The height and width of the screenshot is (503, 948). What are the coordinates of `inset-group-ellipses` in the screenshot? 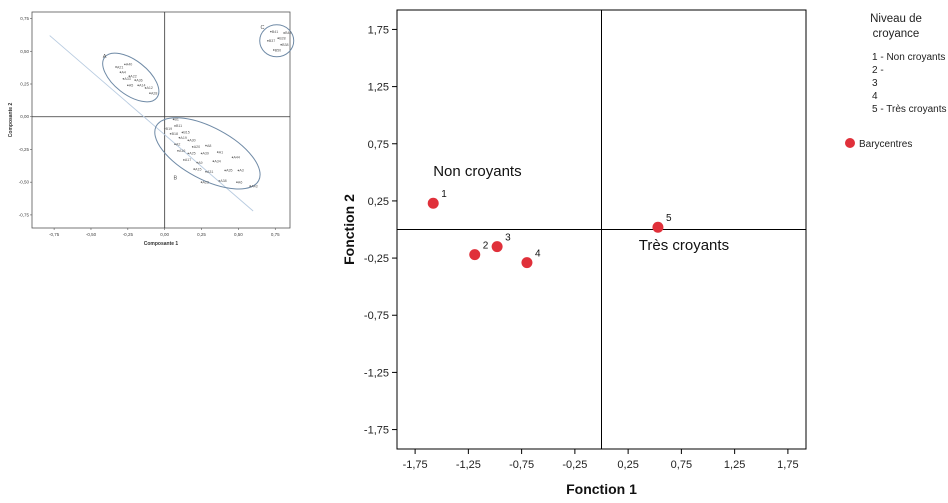 It's located at (198, 107).